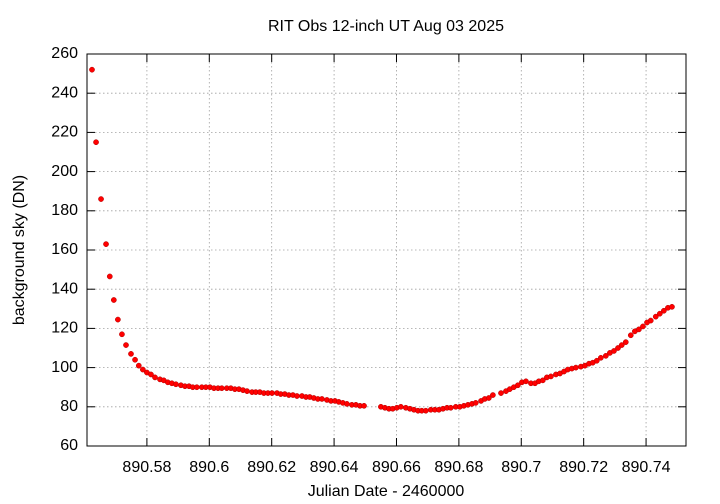 The image size is (720, 504). What do you see at coordinates (64, 328) in the screenshot?
I see `y-tick-label: 120` at bounding box center [64, 328].